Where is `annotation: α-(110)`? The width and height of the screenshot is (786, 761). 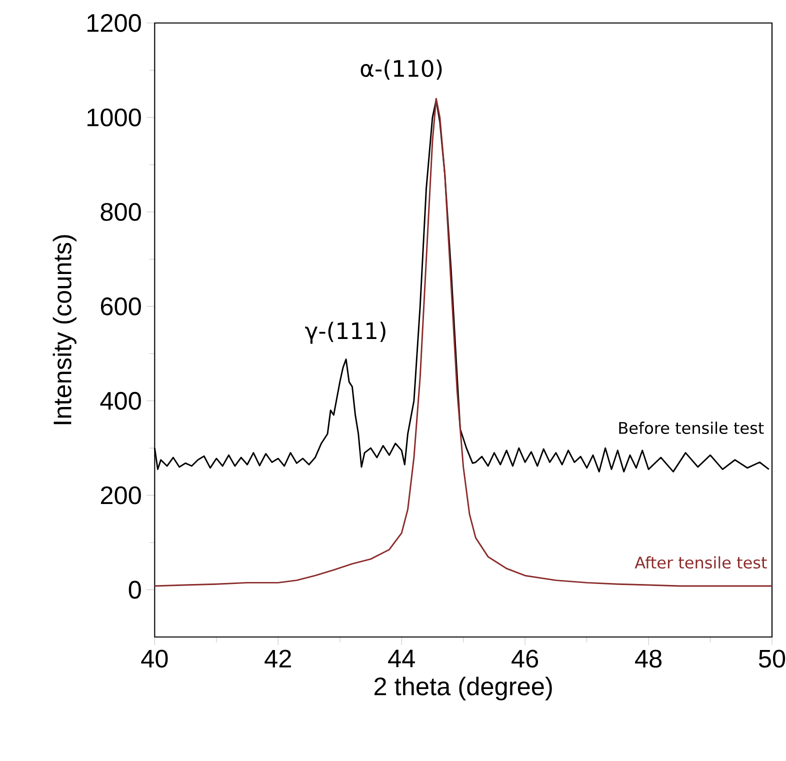 annotation: α-(110) is located at coordinates (401, 69).